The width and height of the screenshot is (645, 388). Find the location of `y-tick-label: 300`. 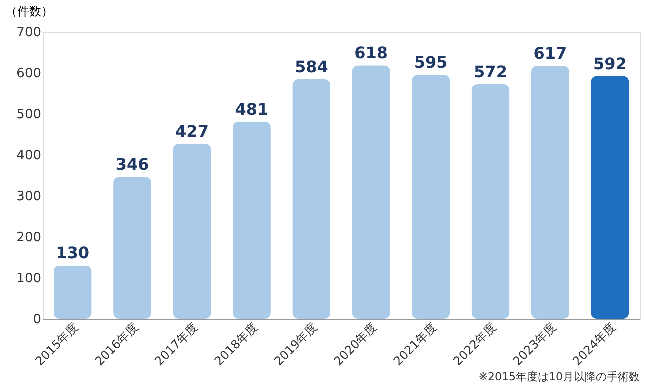

y-tick-label: 300 is located at coordinates (29, 197).